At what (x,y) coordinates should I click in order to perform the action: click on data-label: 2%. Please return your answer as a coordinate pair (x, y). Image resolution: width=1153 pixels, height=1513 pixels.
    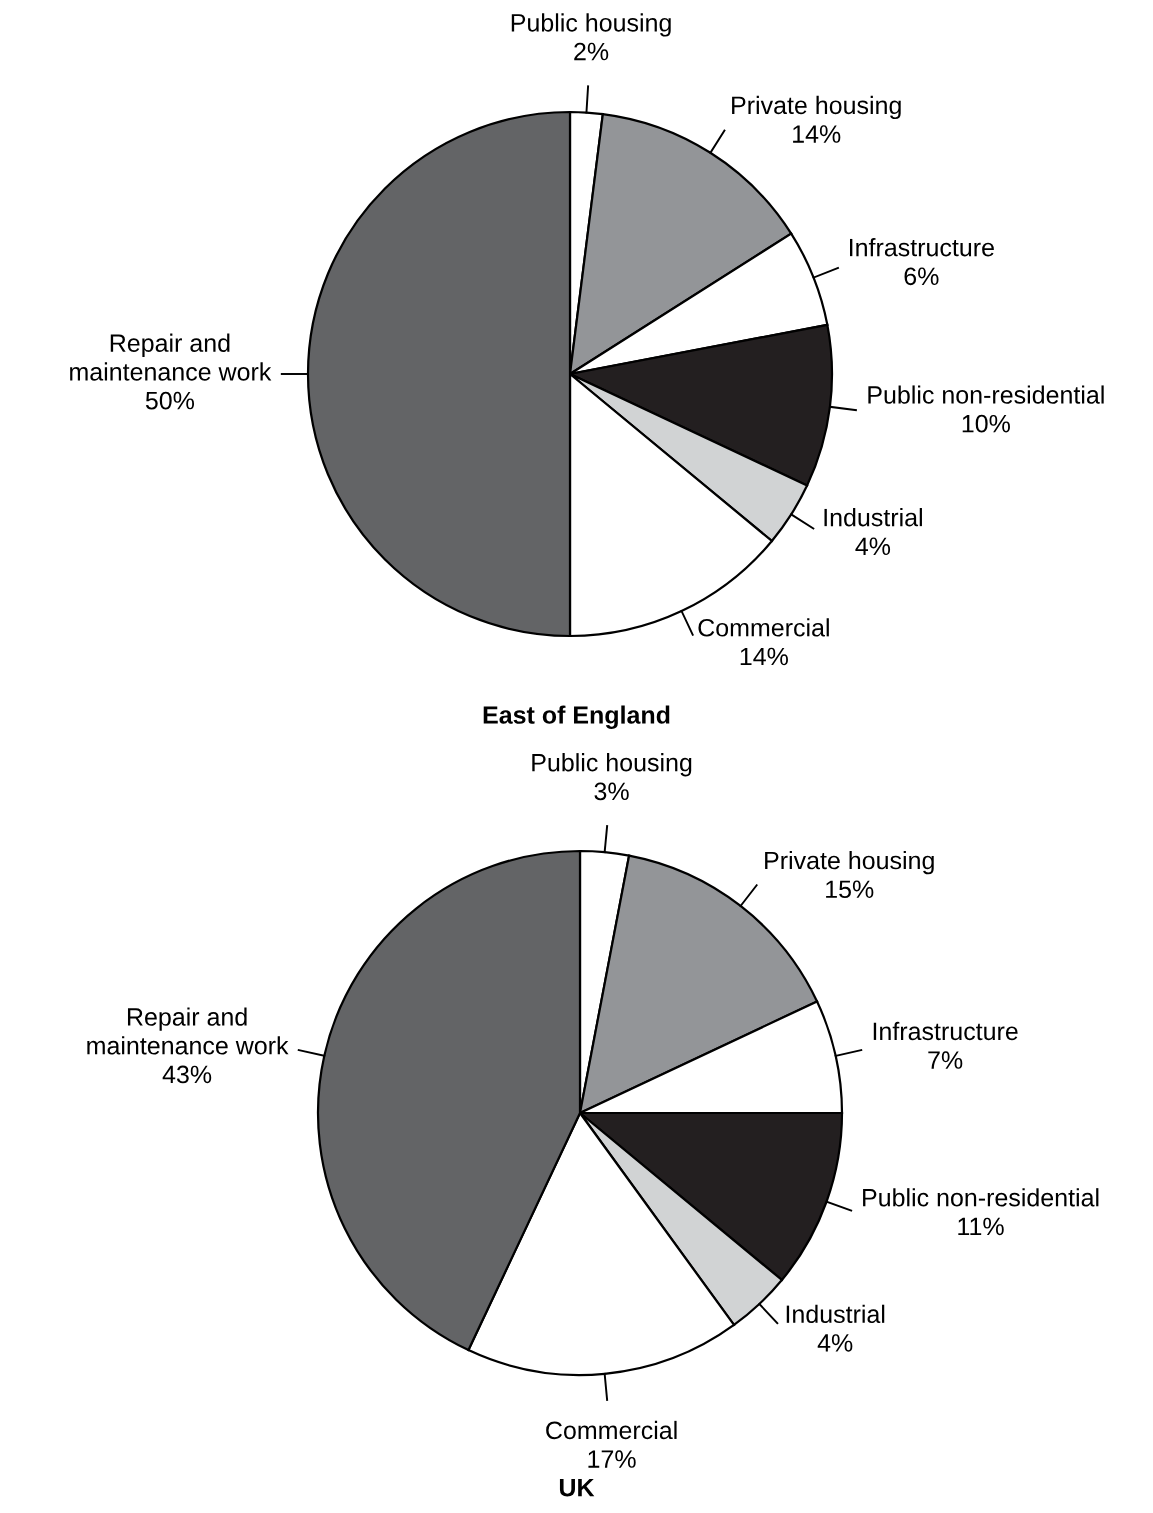
    Looking at the image, I should click on (591, 51).